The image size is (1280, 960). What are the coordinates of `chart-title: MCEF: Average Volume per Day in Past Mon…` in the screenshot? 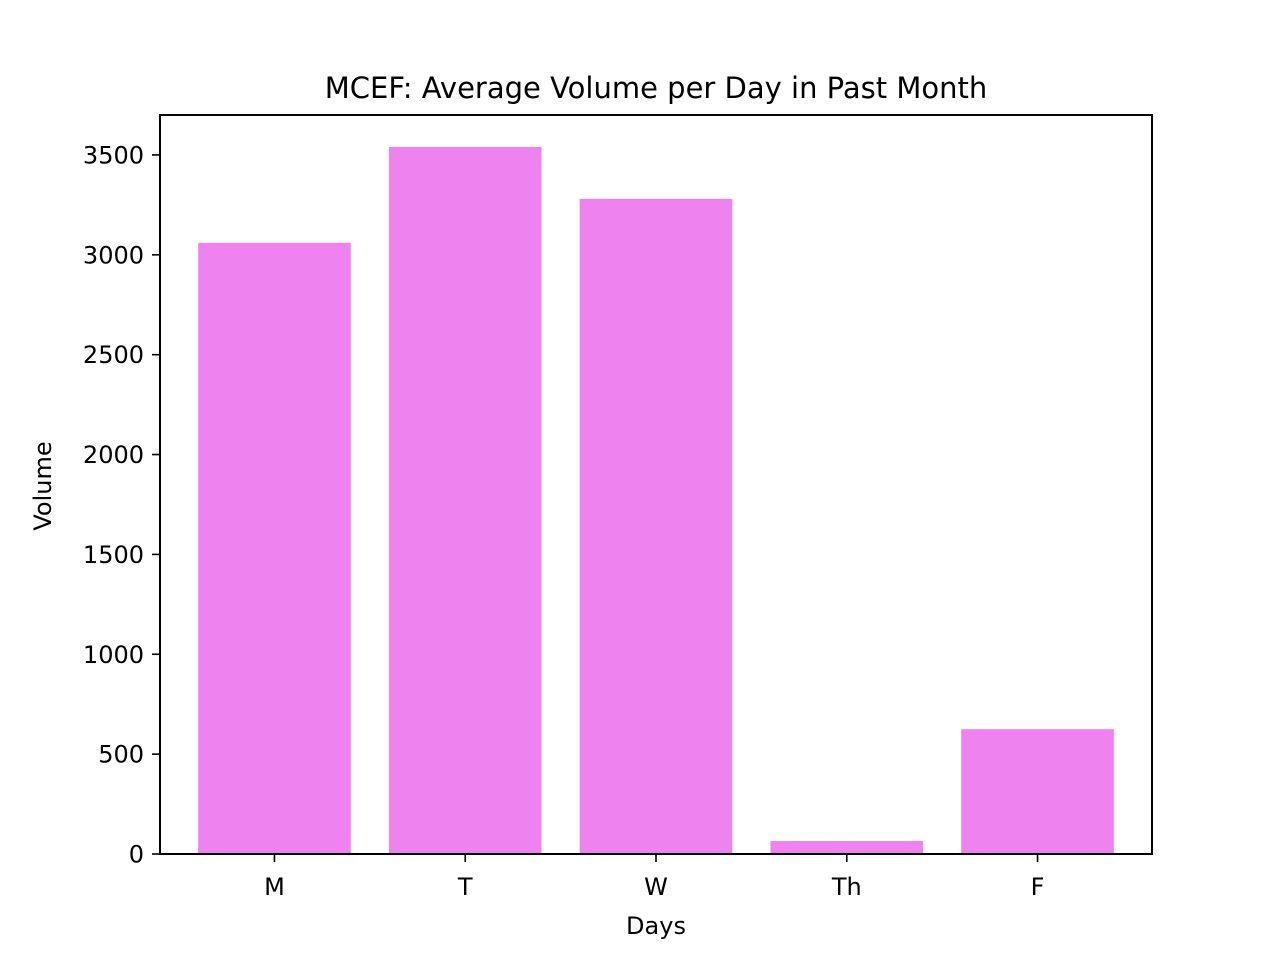 It's located at (656, 88).